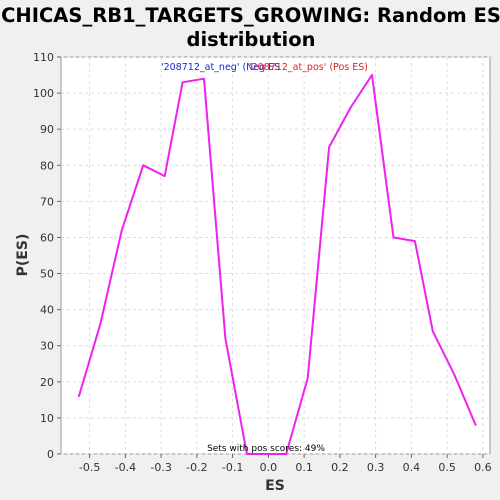 The width and height of the screenshot is (500, 500). What do you see at coordinates (275, 486) in the screenshot?
I see `x-axis-label: ES` at bounding box center [275, 486].